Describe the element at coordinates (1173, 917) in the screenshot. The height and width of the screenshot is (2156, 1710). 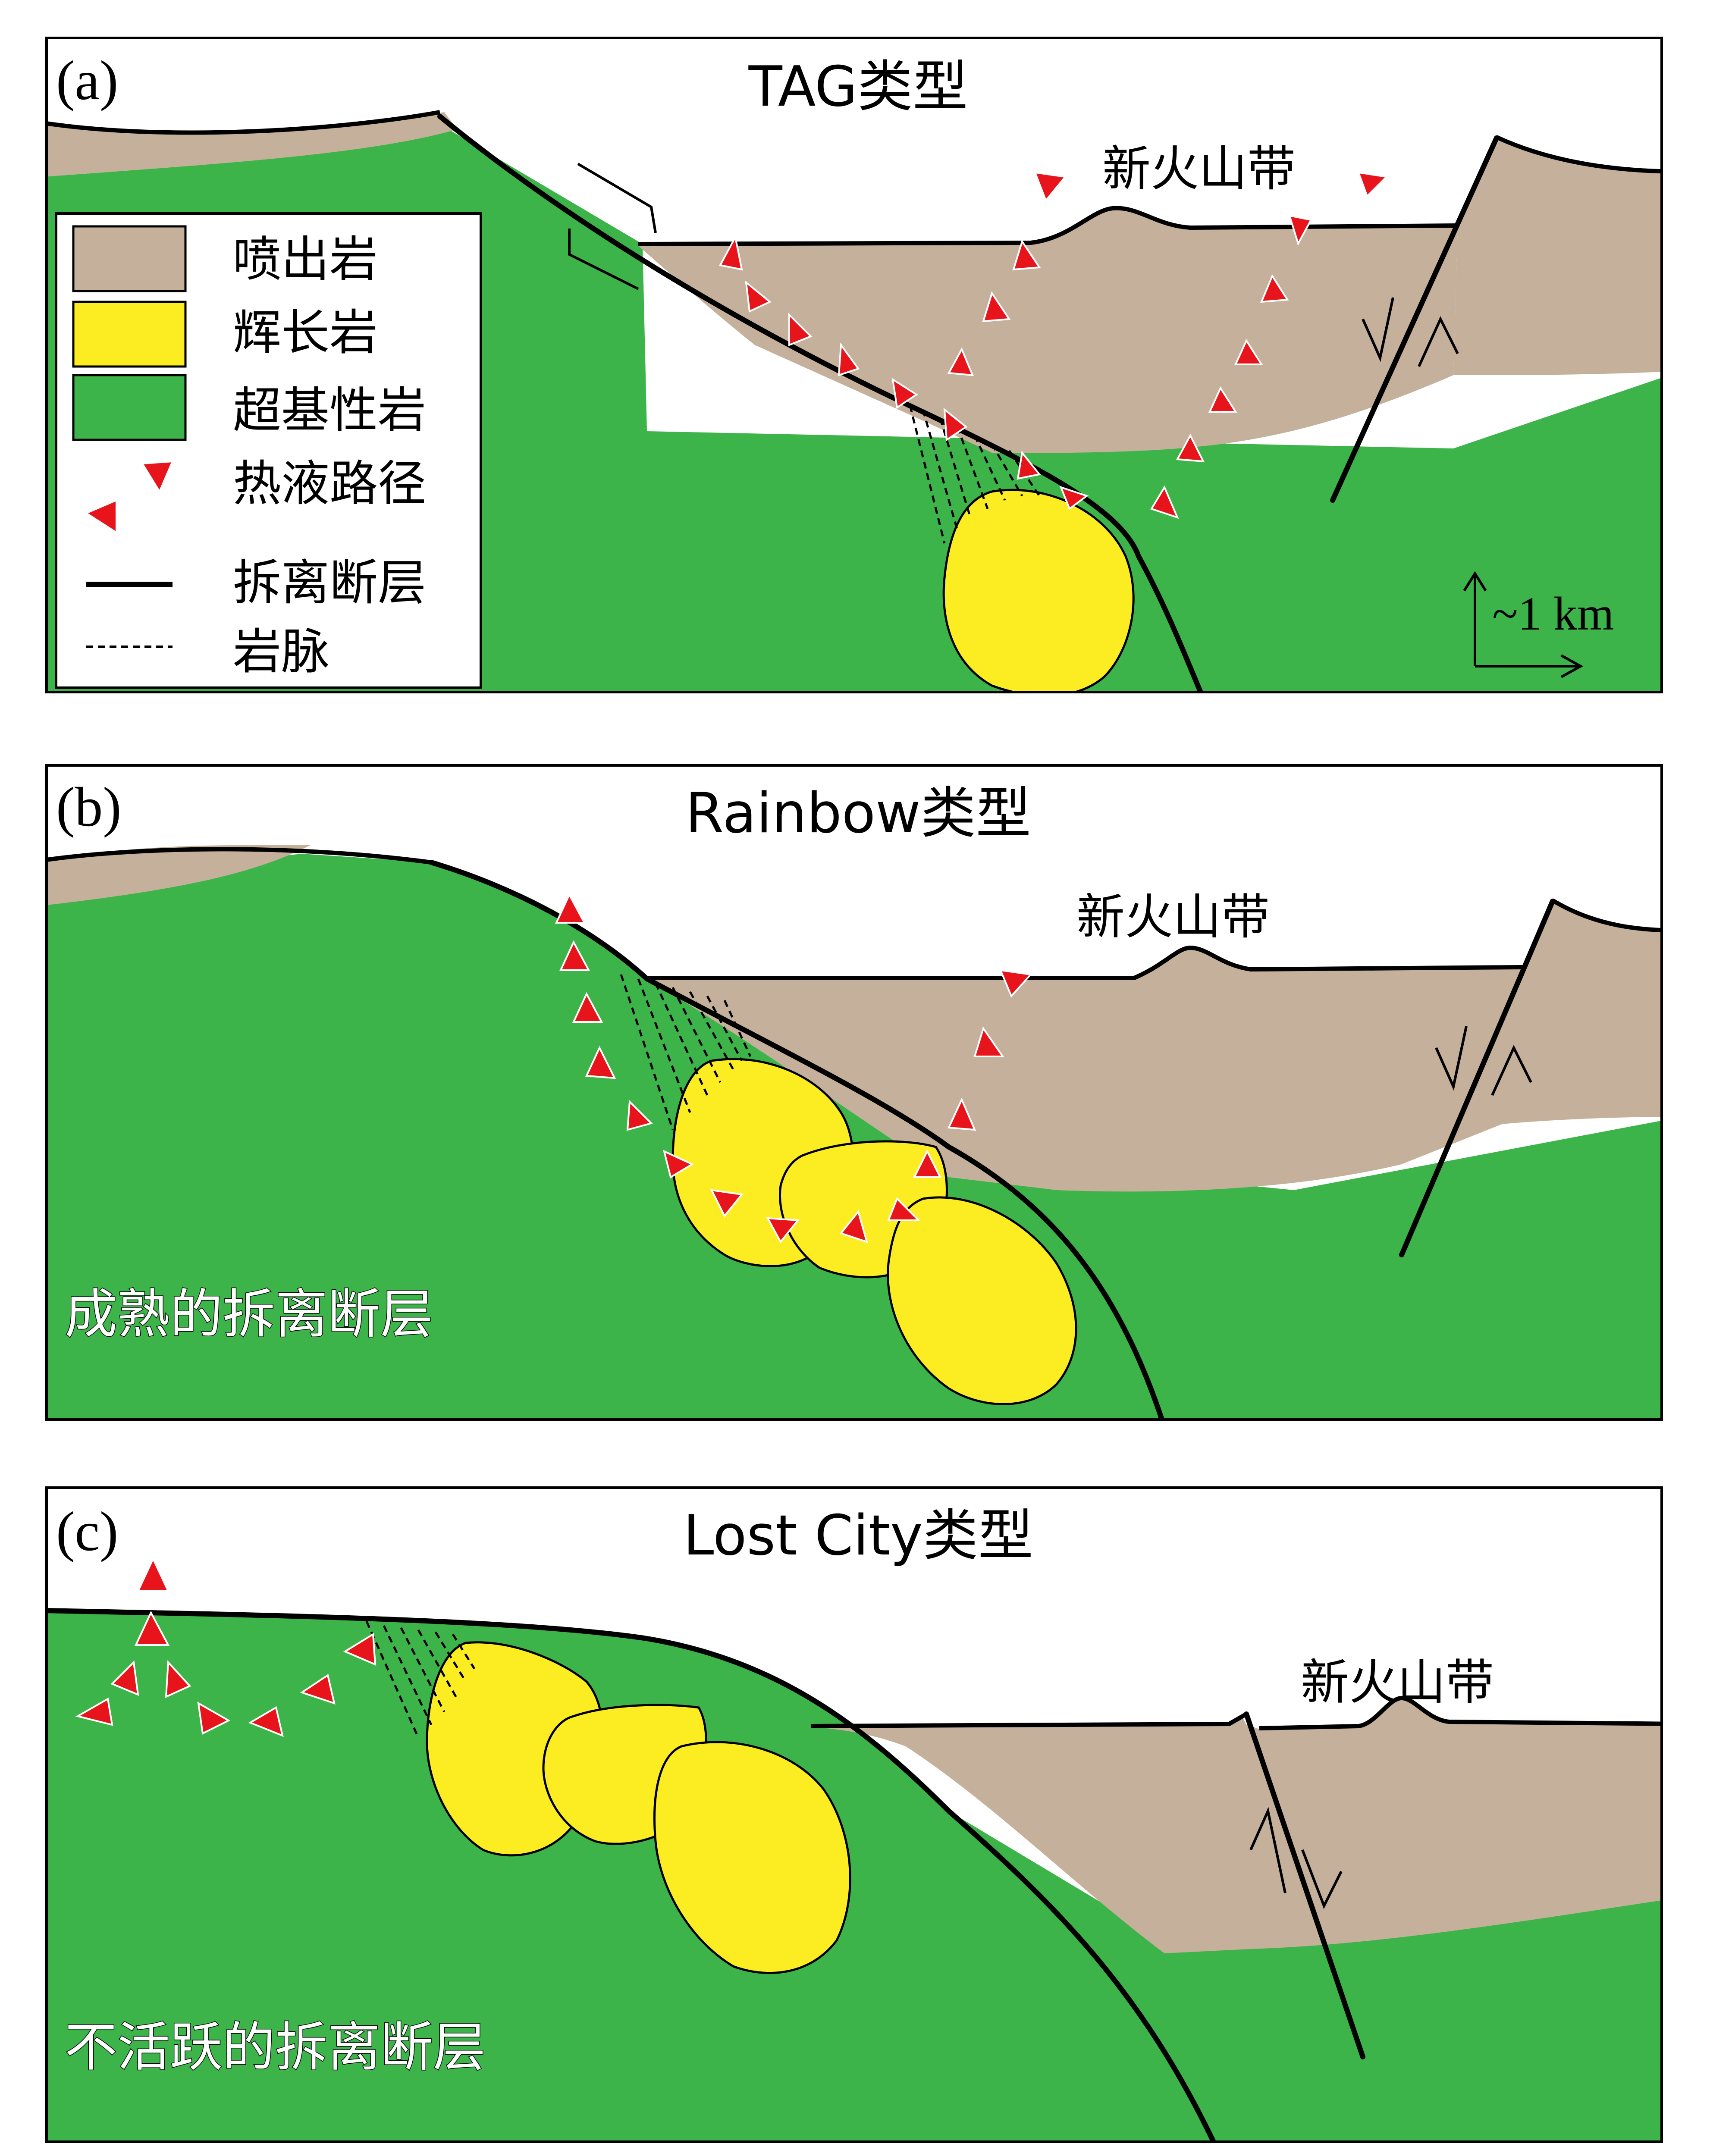
I see `volcanic-zone-label-b: 新火山带` at that location.